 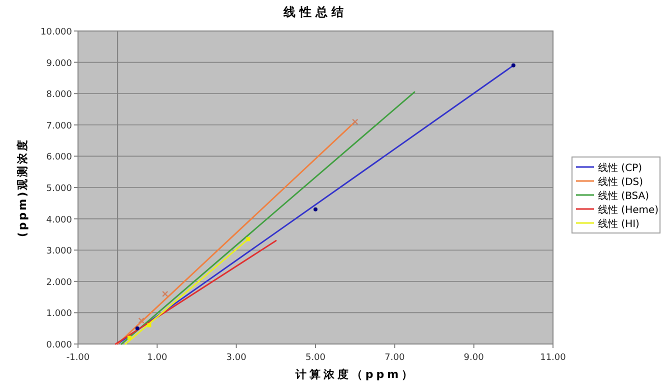 I want to click on y-tick-label: 2.000, so click(x=59, y=283).